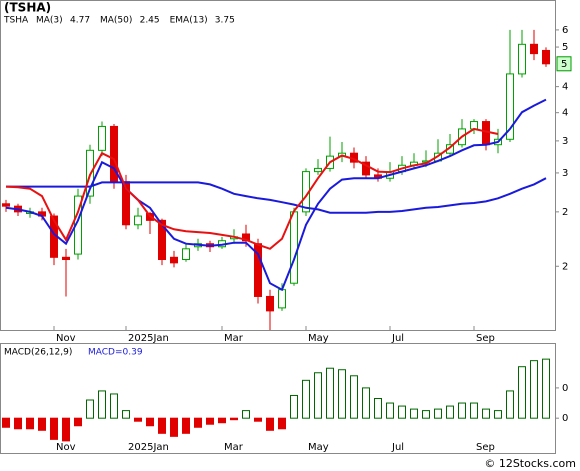 Image resolution: width=580 pixels, height=471 pixels. I want to click on y-tick-label: 6, so click(565, 30).